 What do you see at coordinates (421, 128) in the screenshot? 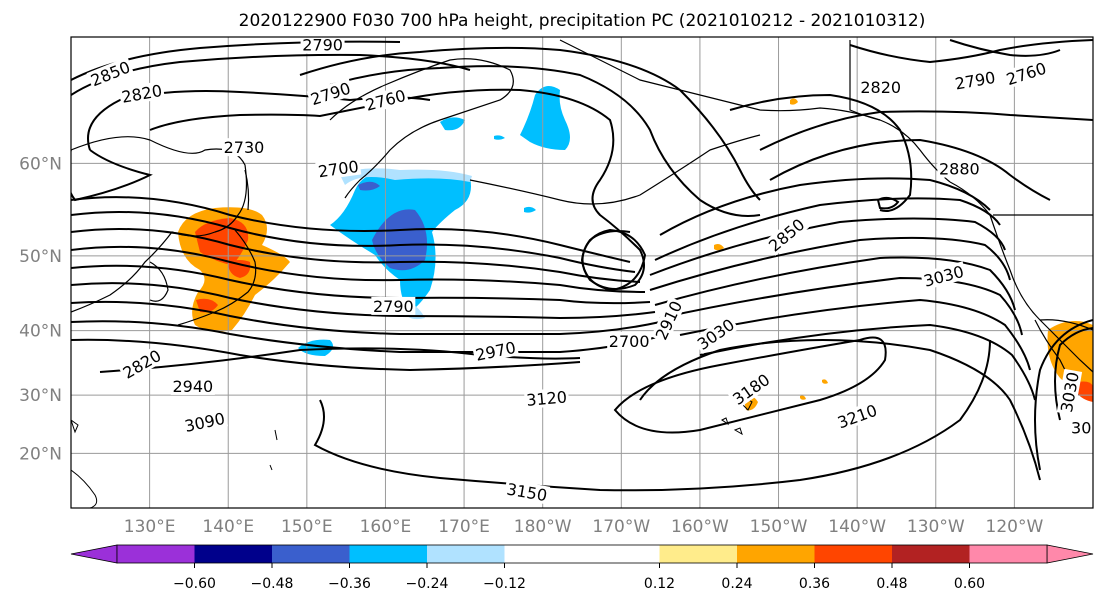
I see `coast-kamchatka` at bounding box center [421, 128].